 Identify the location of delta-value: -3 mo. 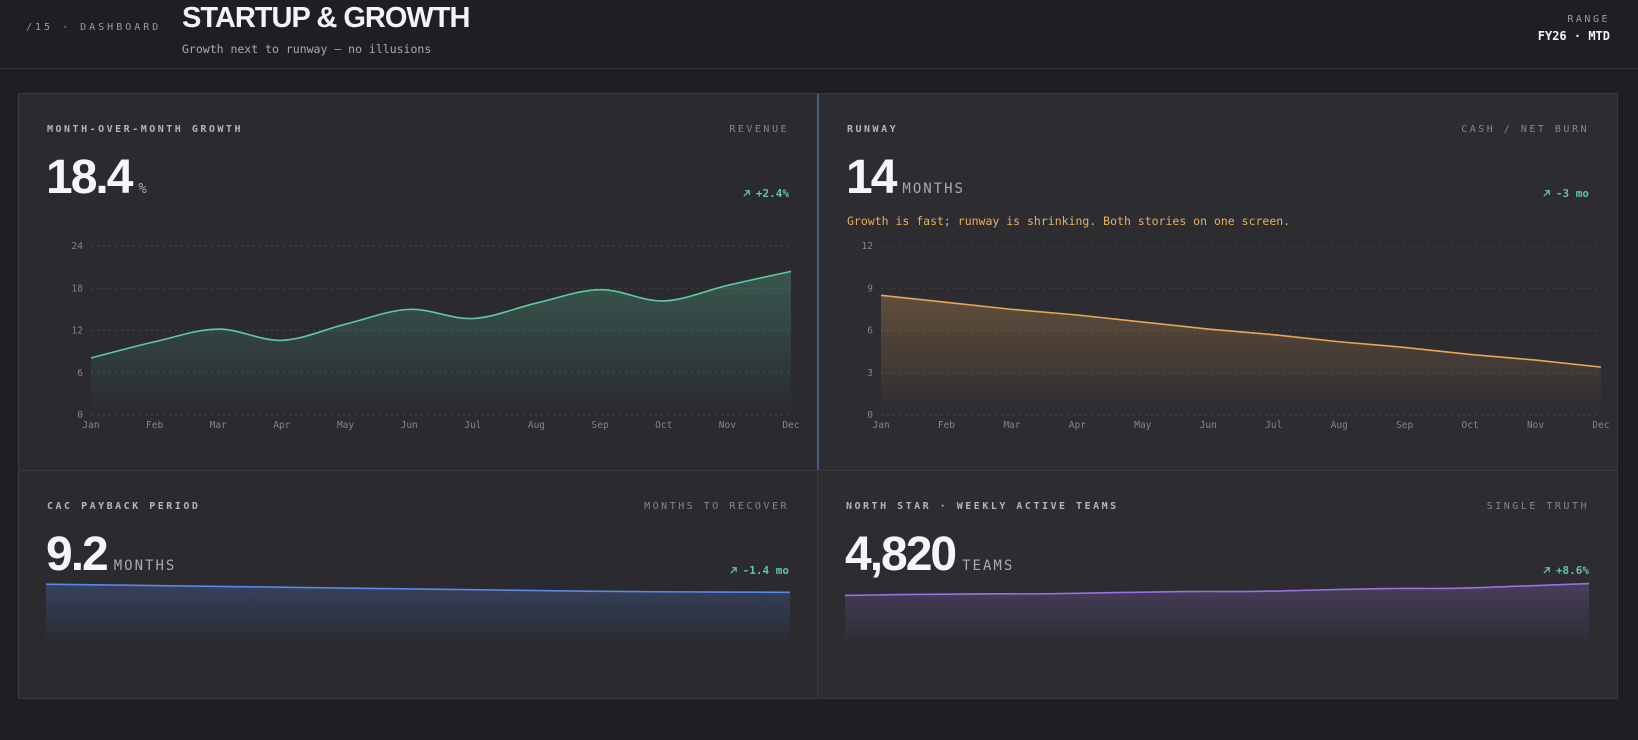
(1572, 193).